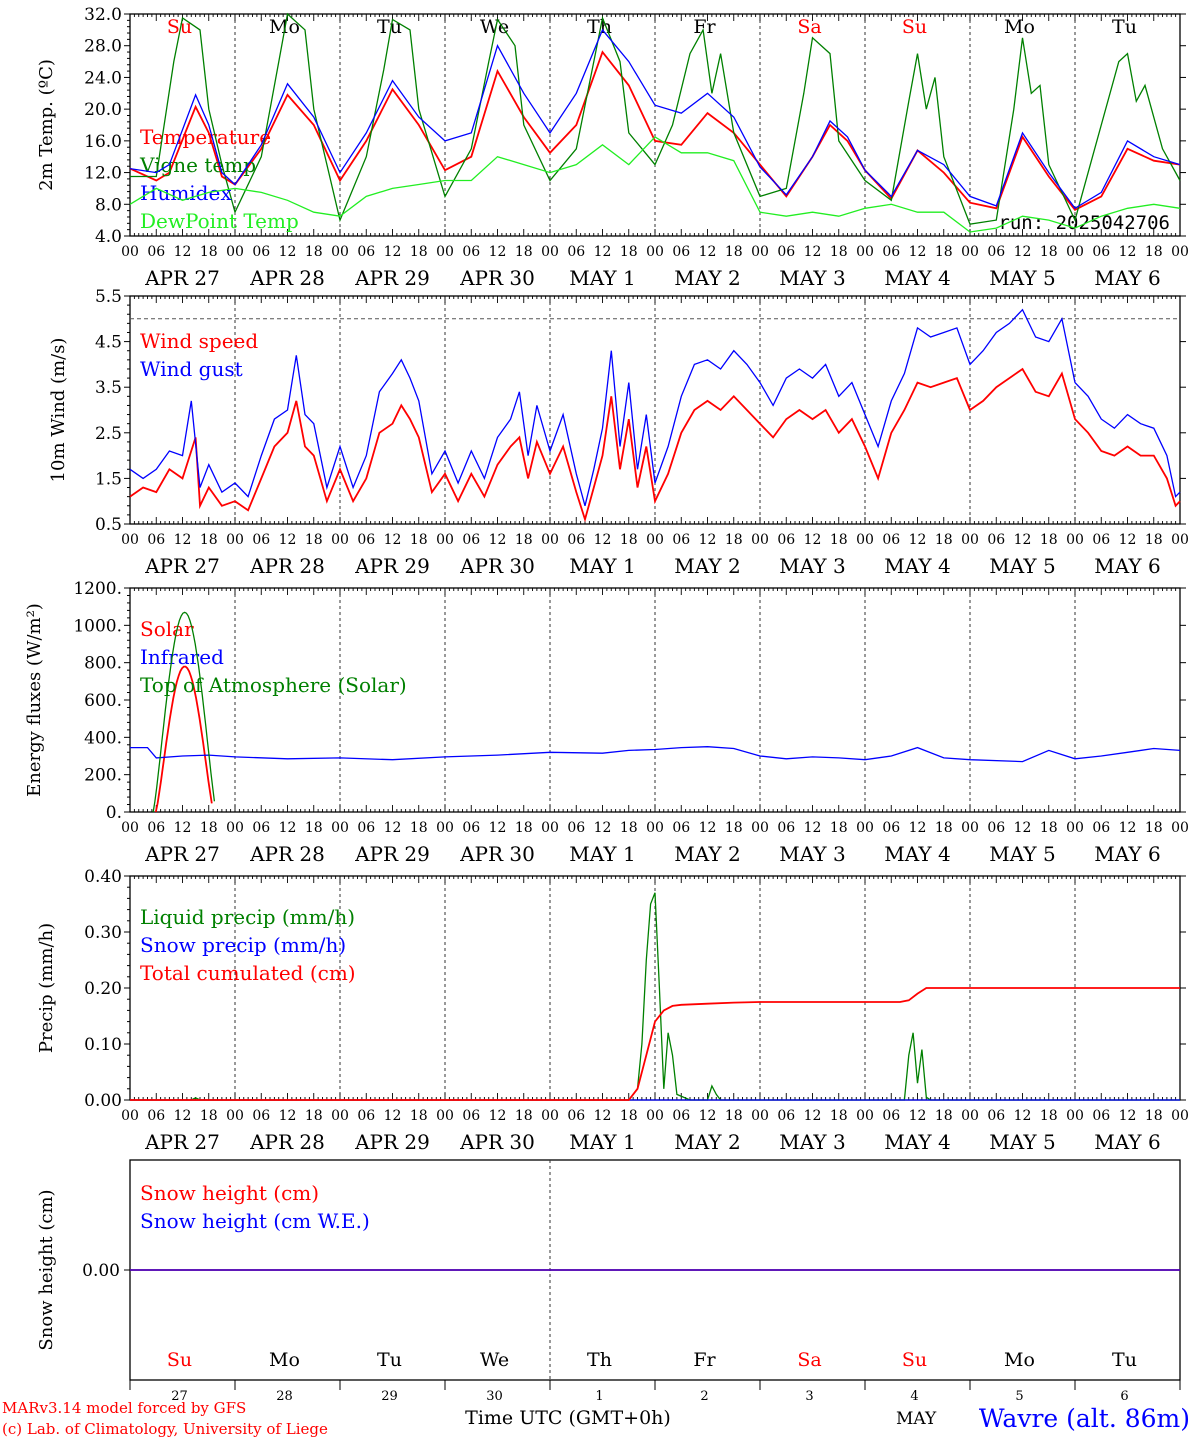  Describe the element at coordinates (179, 27) in the screenshot. I see `weekday-label: Su` at that location.